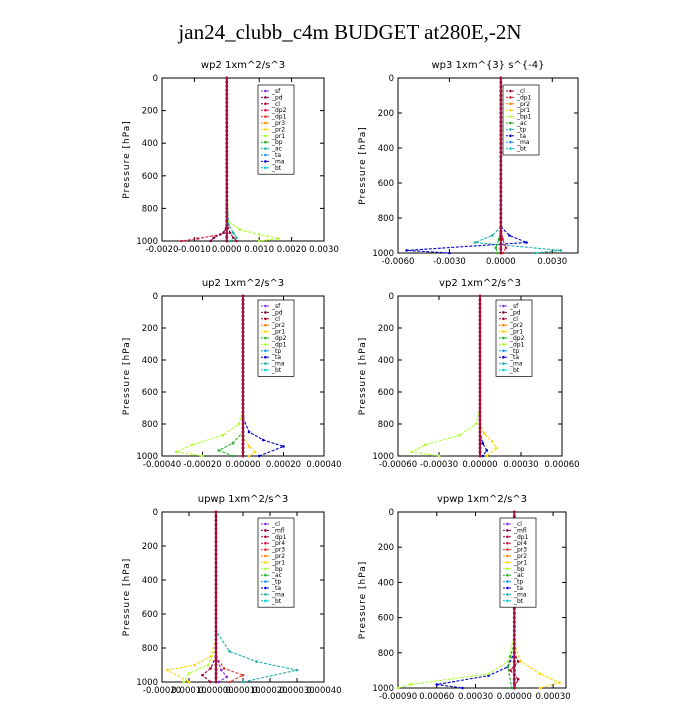  I want to click on panel3-legend-label: _ta, so click(276, 357).